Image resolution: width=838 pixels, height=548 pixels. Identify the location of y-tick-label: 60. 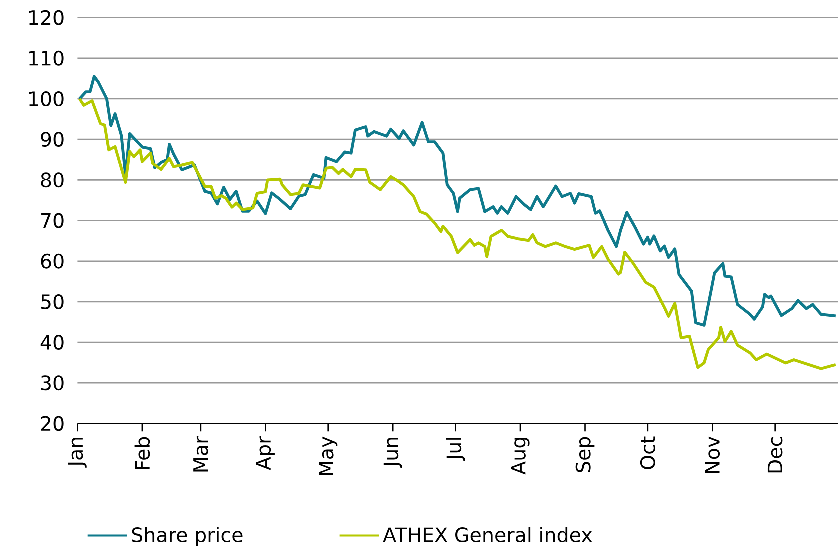
(52, 261).